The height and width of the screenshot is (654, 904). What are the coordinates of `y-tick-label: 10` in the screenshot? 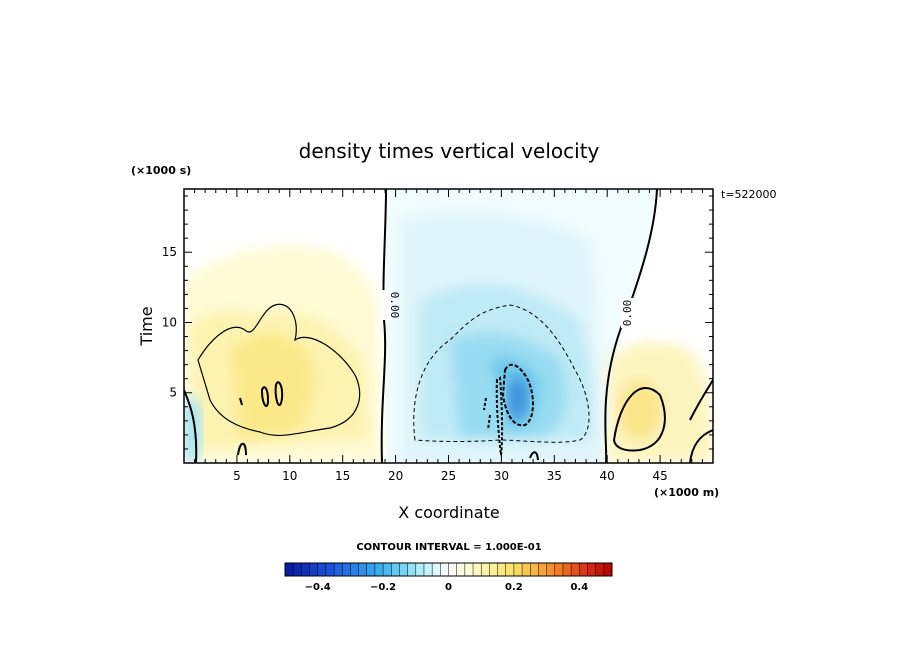 It's located at (169, 322).